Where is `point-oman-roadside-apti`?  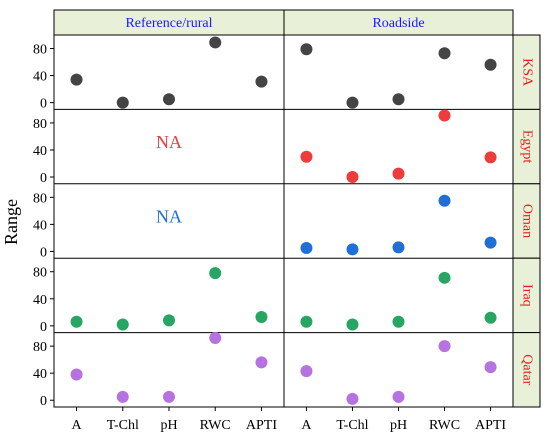
point-oman-roadside-apti is located at coordinates (490, 242).